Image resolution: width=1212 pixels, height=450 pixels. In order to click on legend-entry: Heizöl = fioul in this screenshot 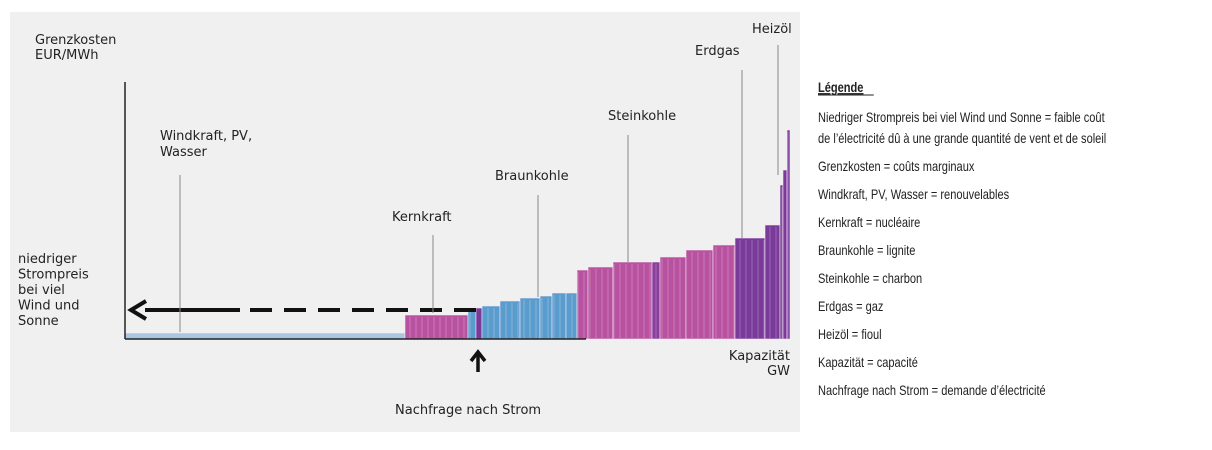, I will do `click(850, 334)`.